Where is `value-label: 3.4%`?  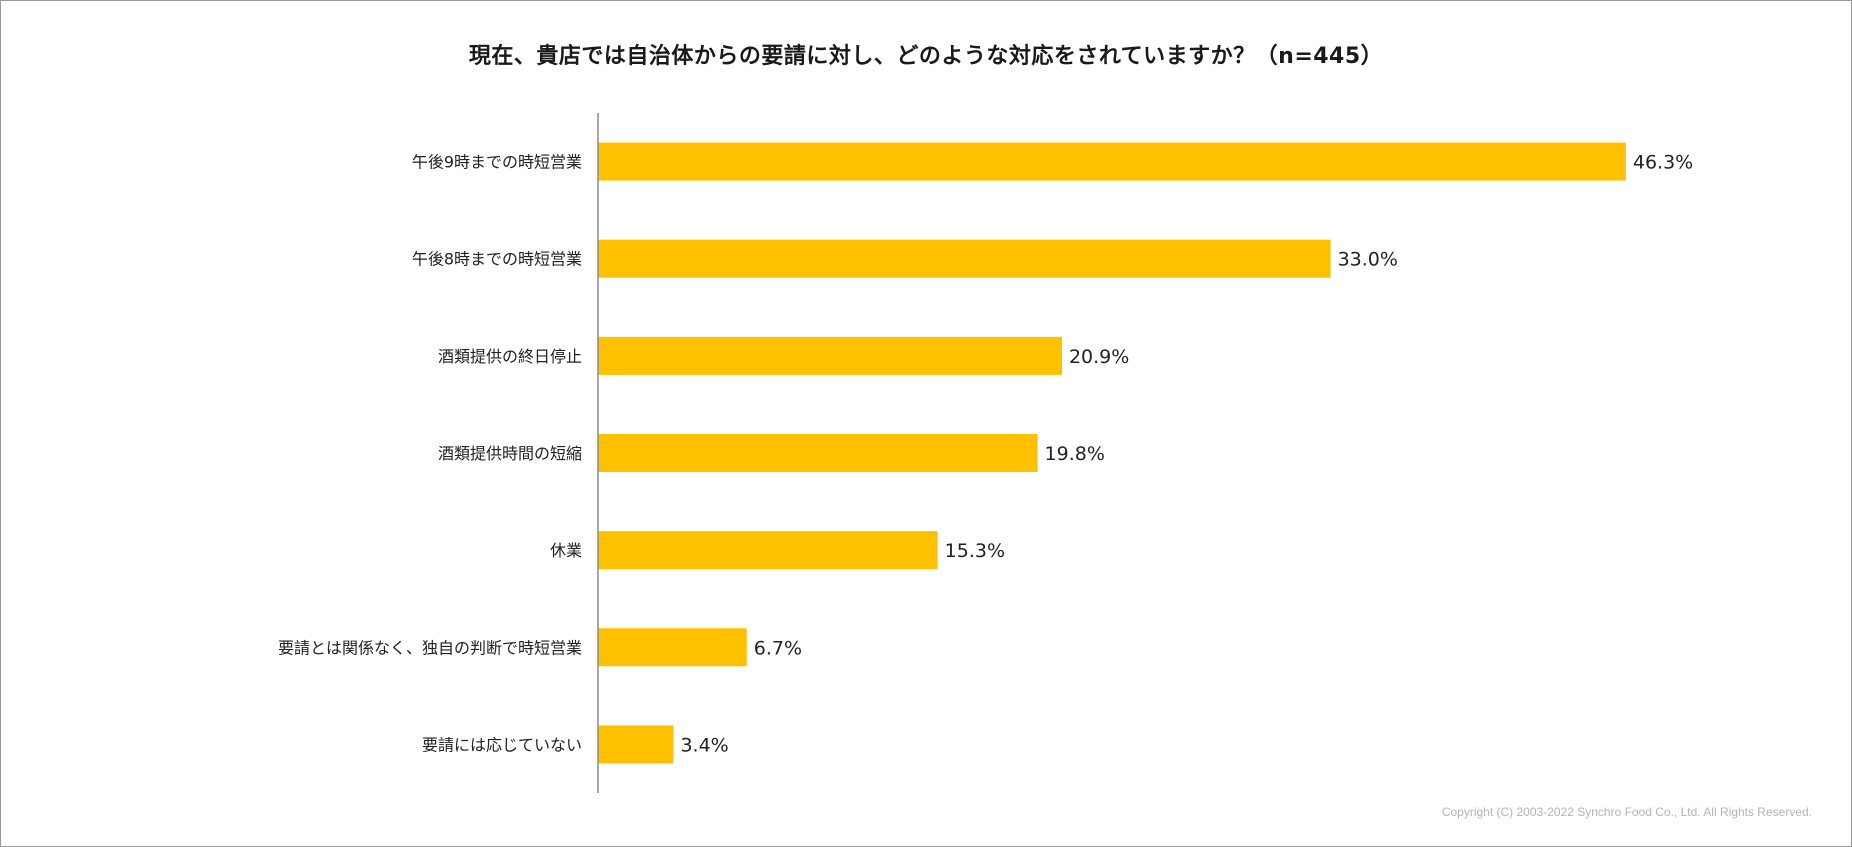
value-label: 3.4% is located at coordinates (704, 745).